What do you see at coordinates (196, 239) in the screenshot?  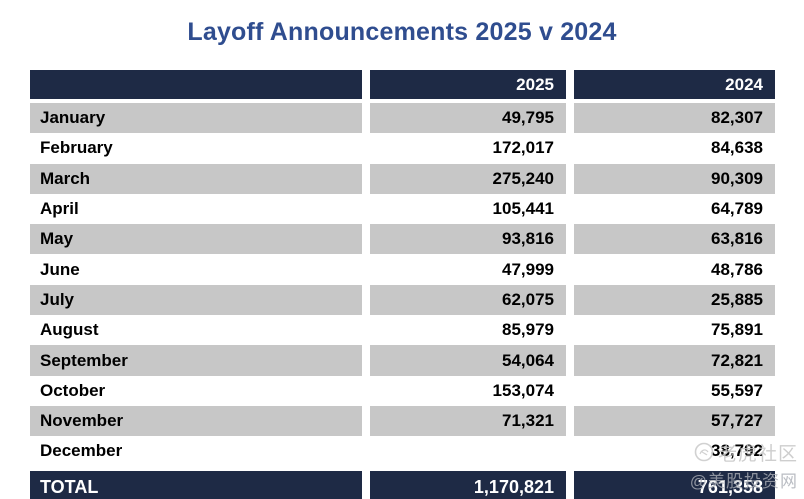 I see `month-cell: May` at bounding box center [196, 239].